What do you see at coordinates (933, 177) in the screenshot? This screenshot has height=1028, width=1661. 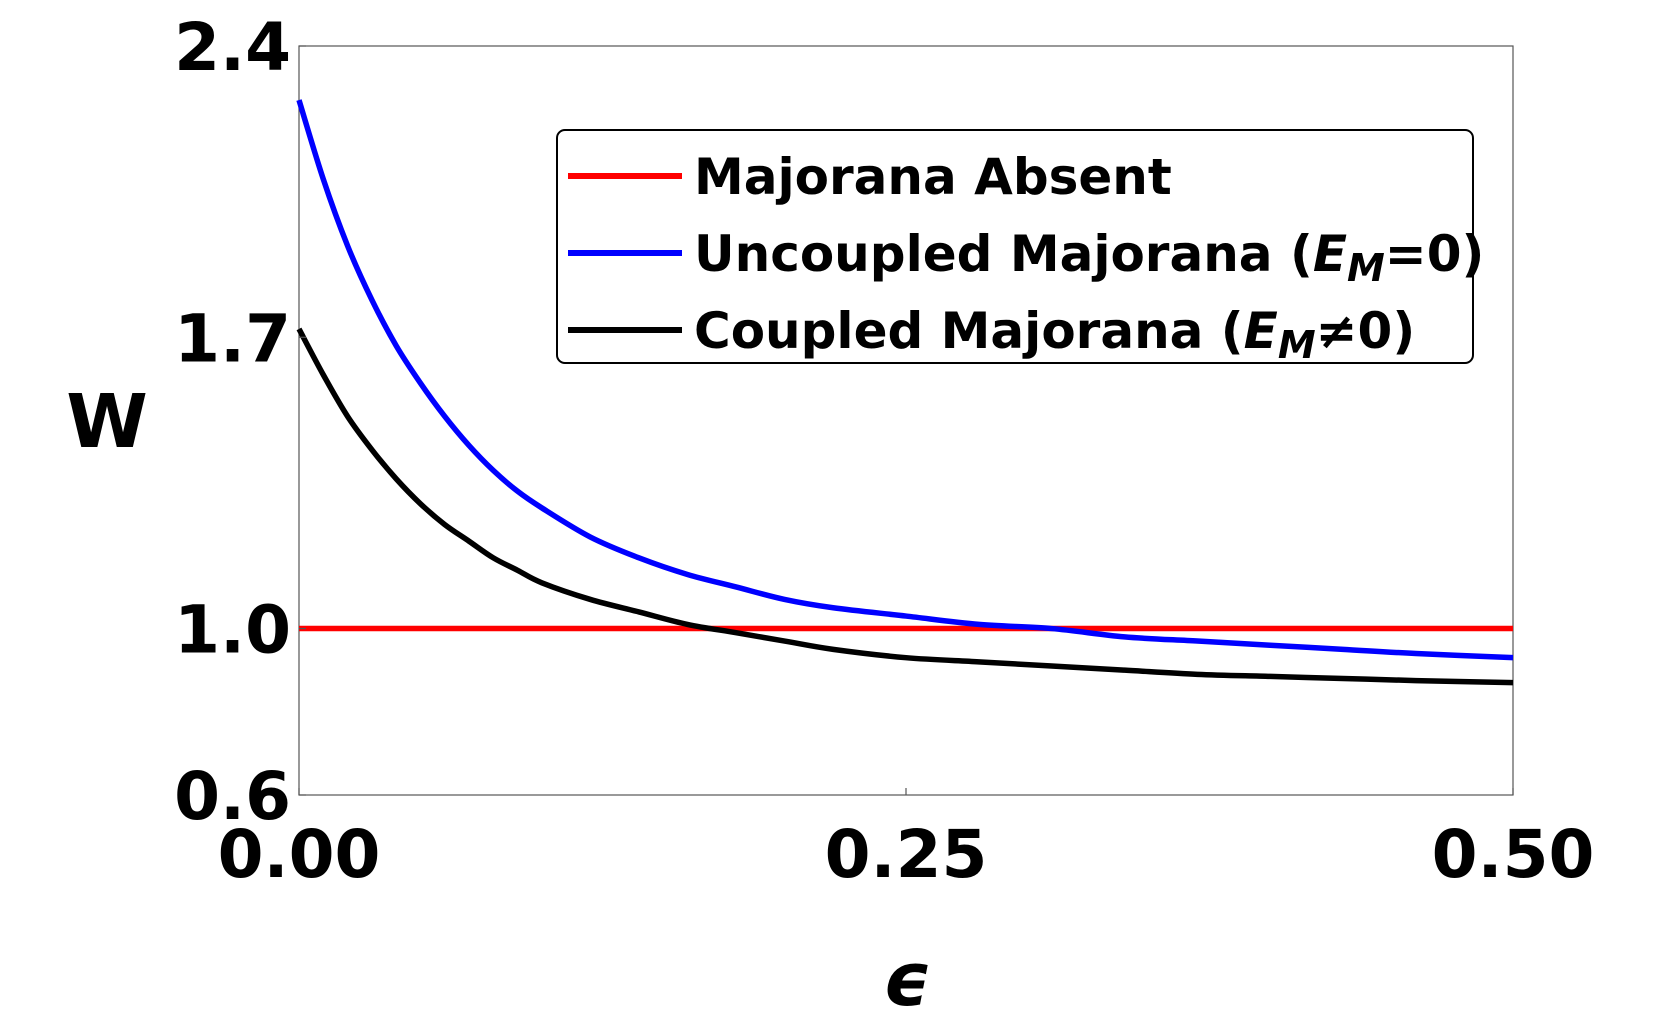 I see `legend-label: Majorana Absent` at bounding box center [933, 177].